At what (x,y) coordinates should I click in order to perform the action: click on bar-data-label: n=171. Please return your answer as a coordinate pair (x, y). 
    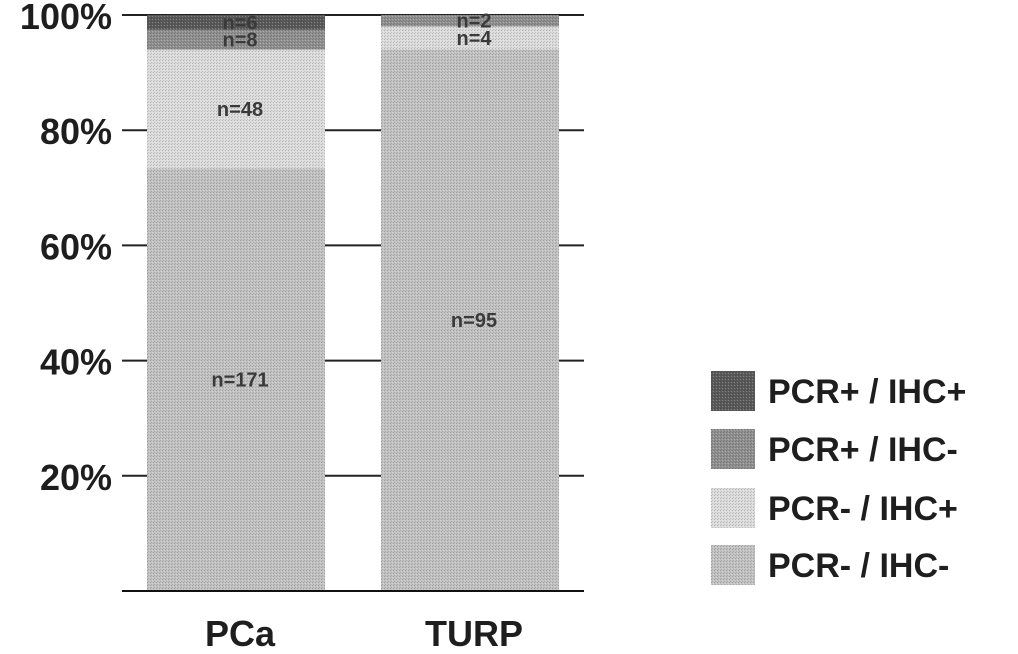
    Looking at the image, I should click on (239, 381).